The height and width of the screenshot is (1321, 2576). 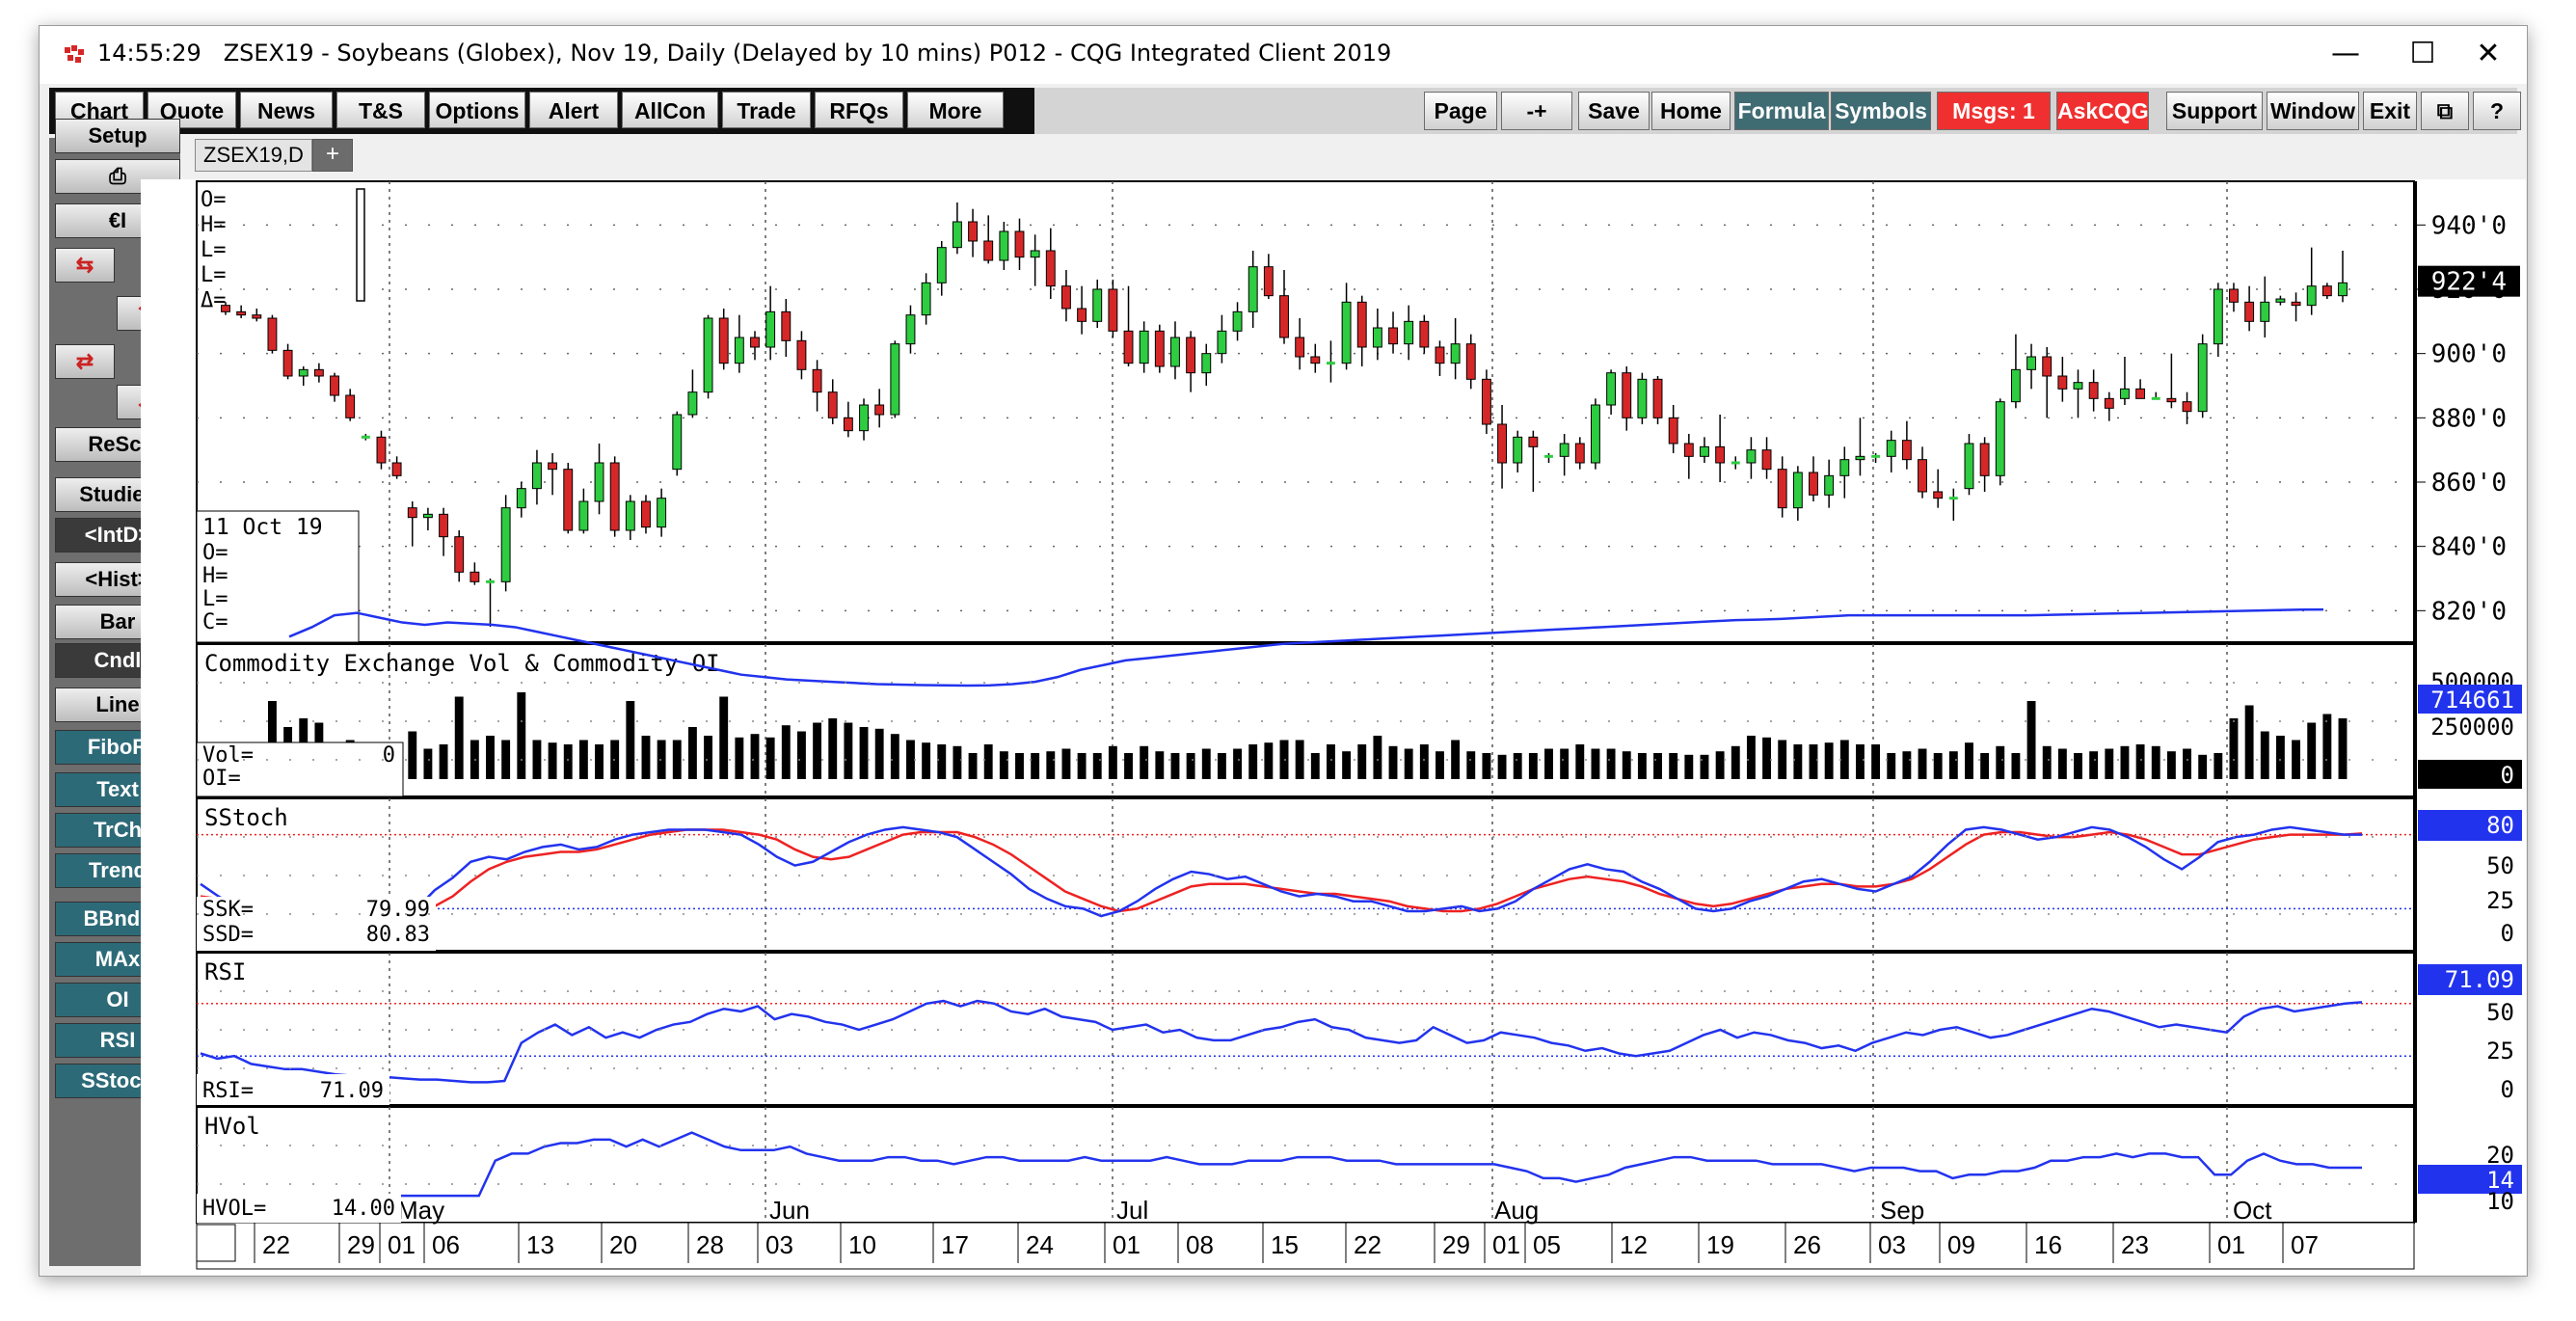 What do you see at coordinates (254, 155) in the screenshot?
I see `tab-zsex19: ZSEX19,D` at bounding box center [254, 155].